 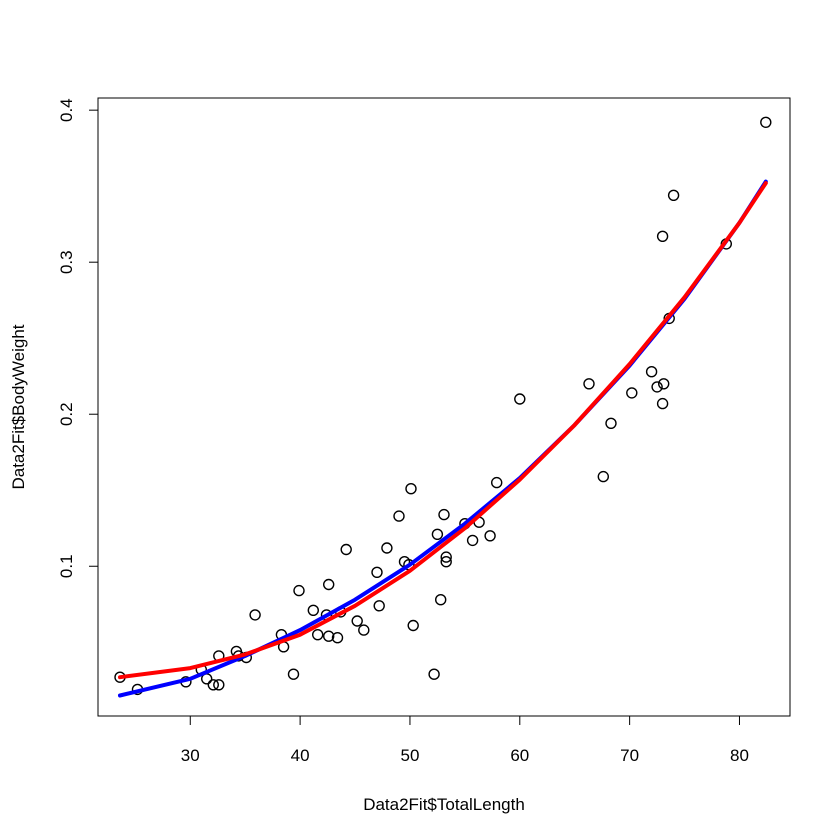 I want to click on x-tick-label: 60, so click(x=519, y=755).